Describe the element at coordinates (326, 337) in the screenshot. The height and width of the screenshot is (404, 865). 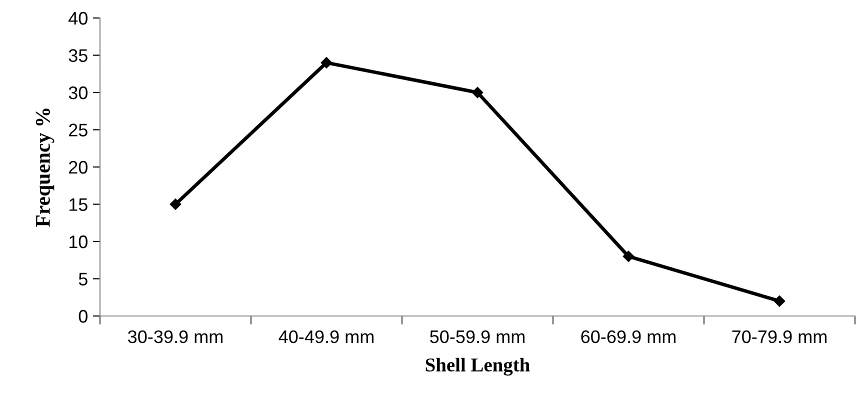
I see `x-tick-label: 40-49.9 mm` at that location.